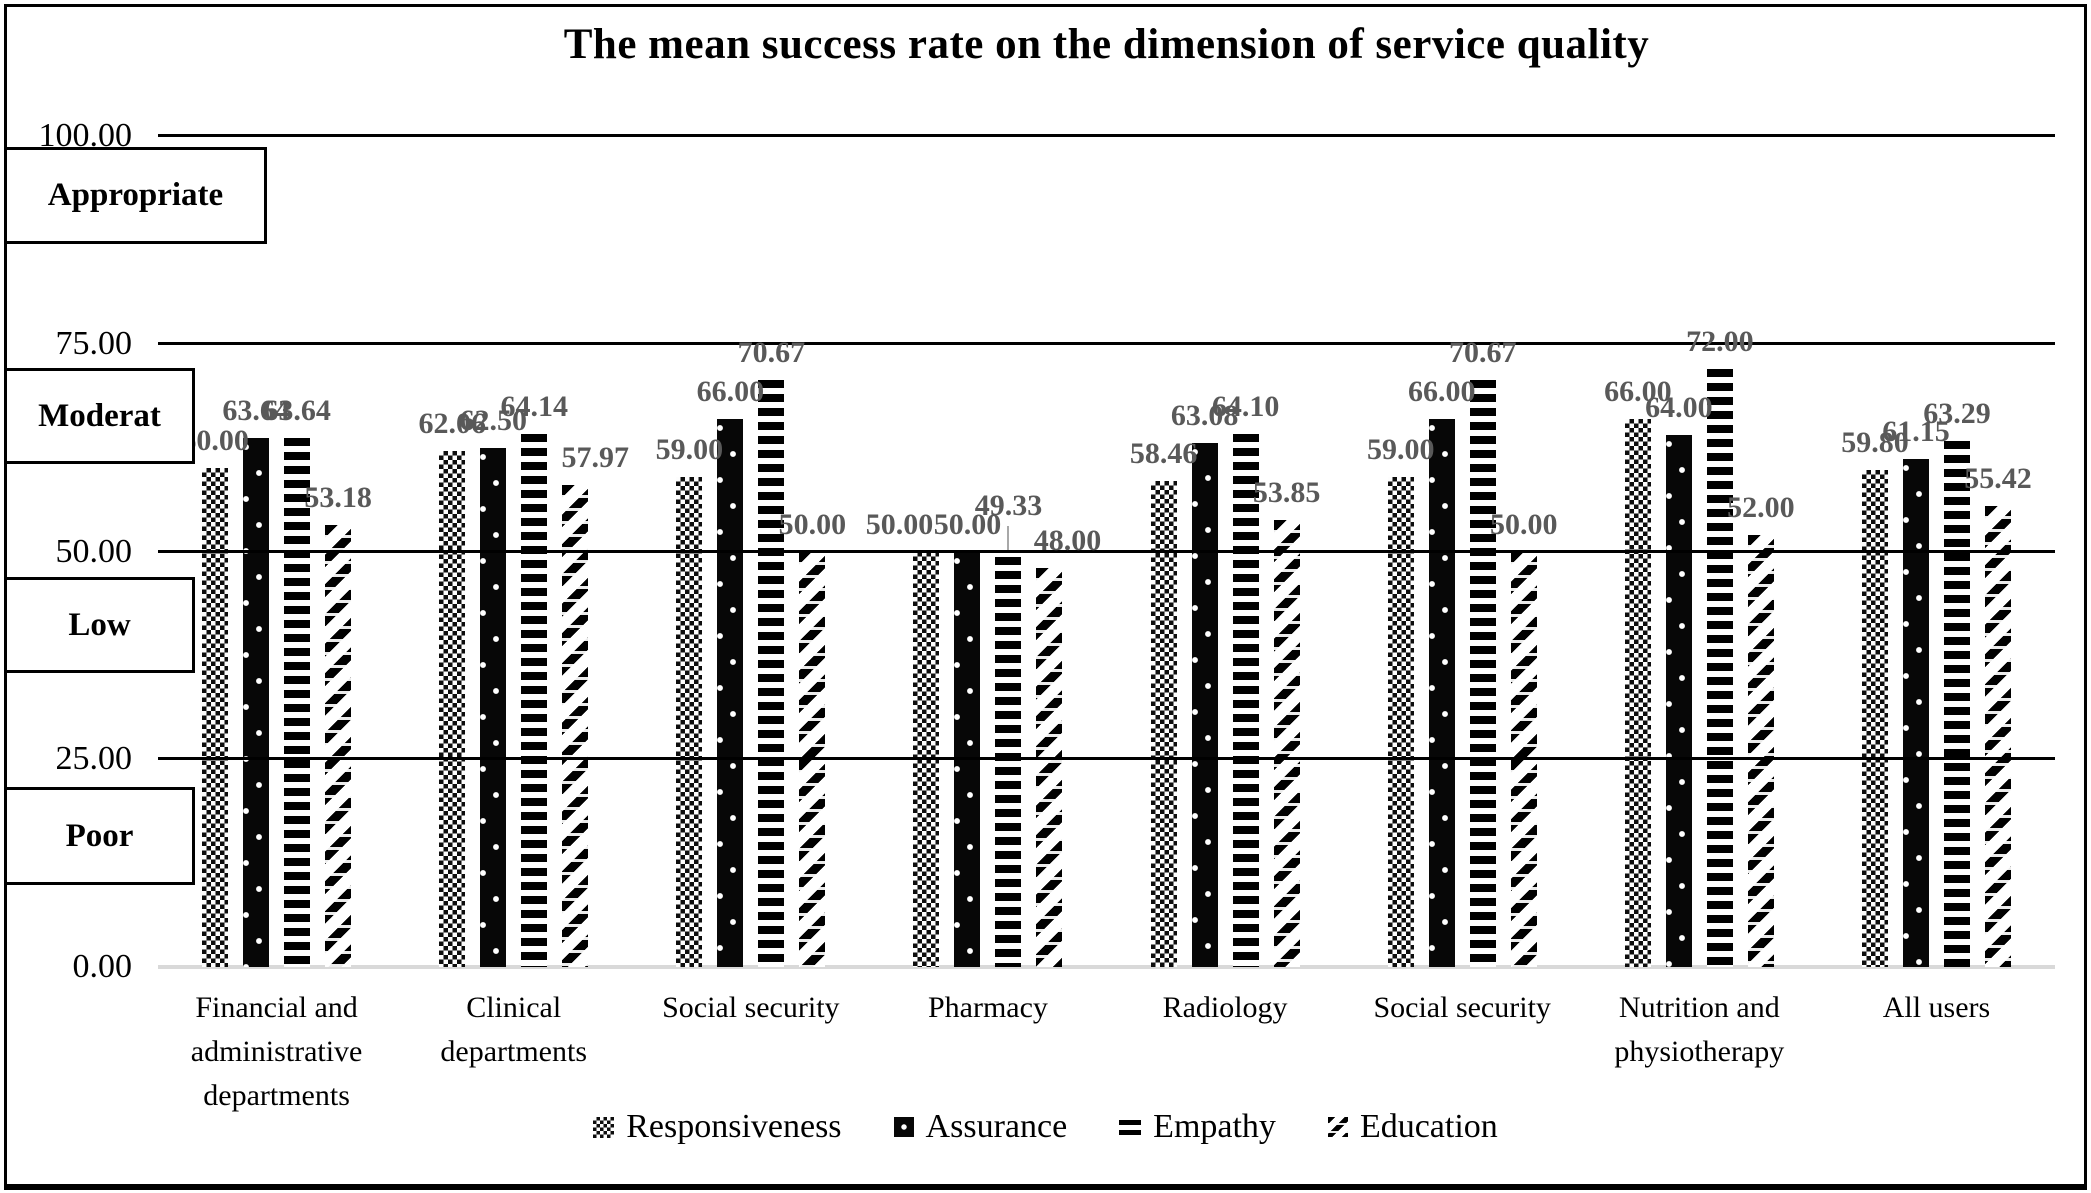  Describe the element at coordinates (99, 836) in the screenshot. I see `zone-box-poor: Poor` at that location.